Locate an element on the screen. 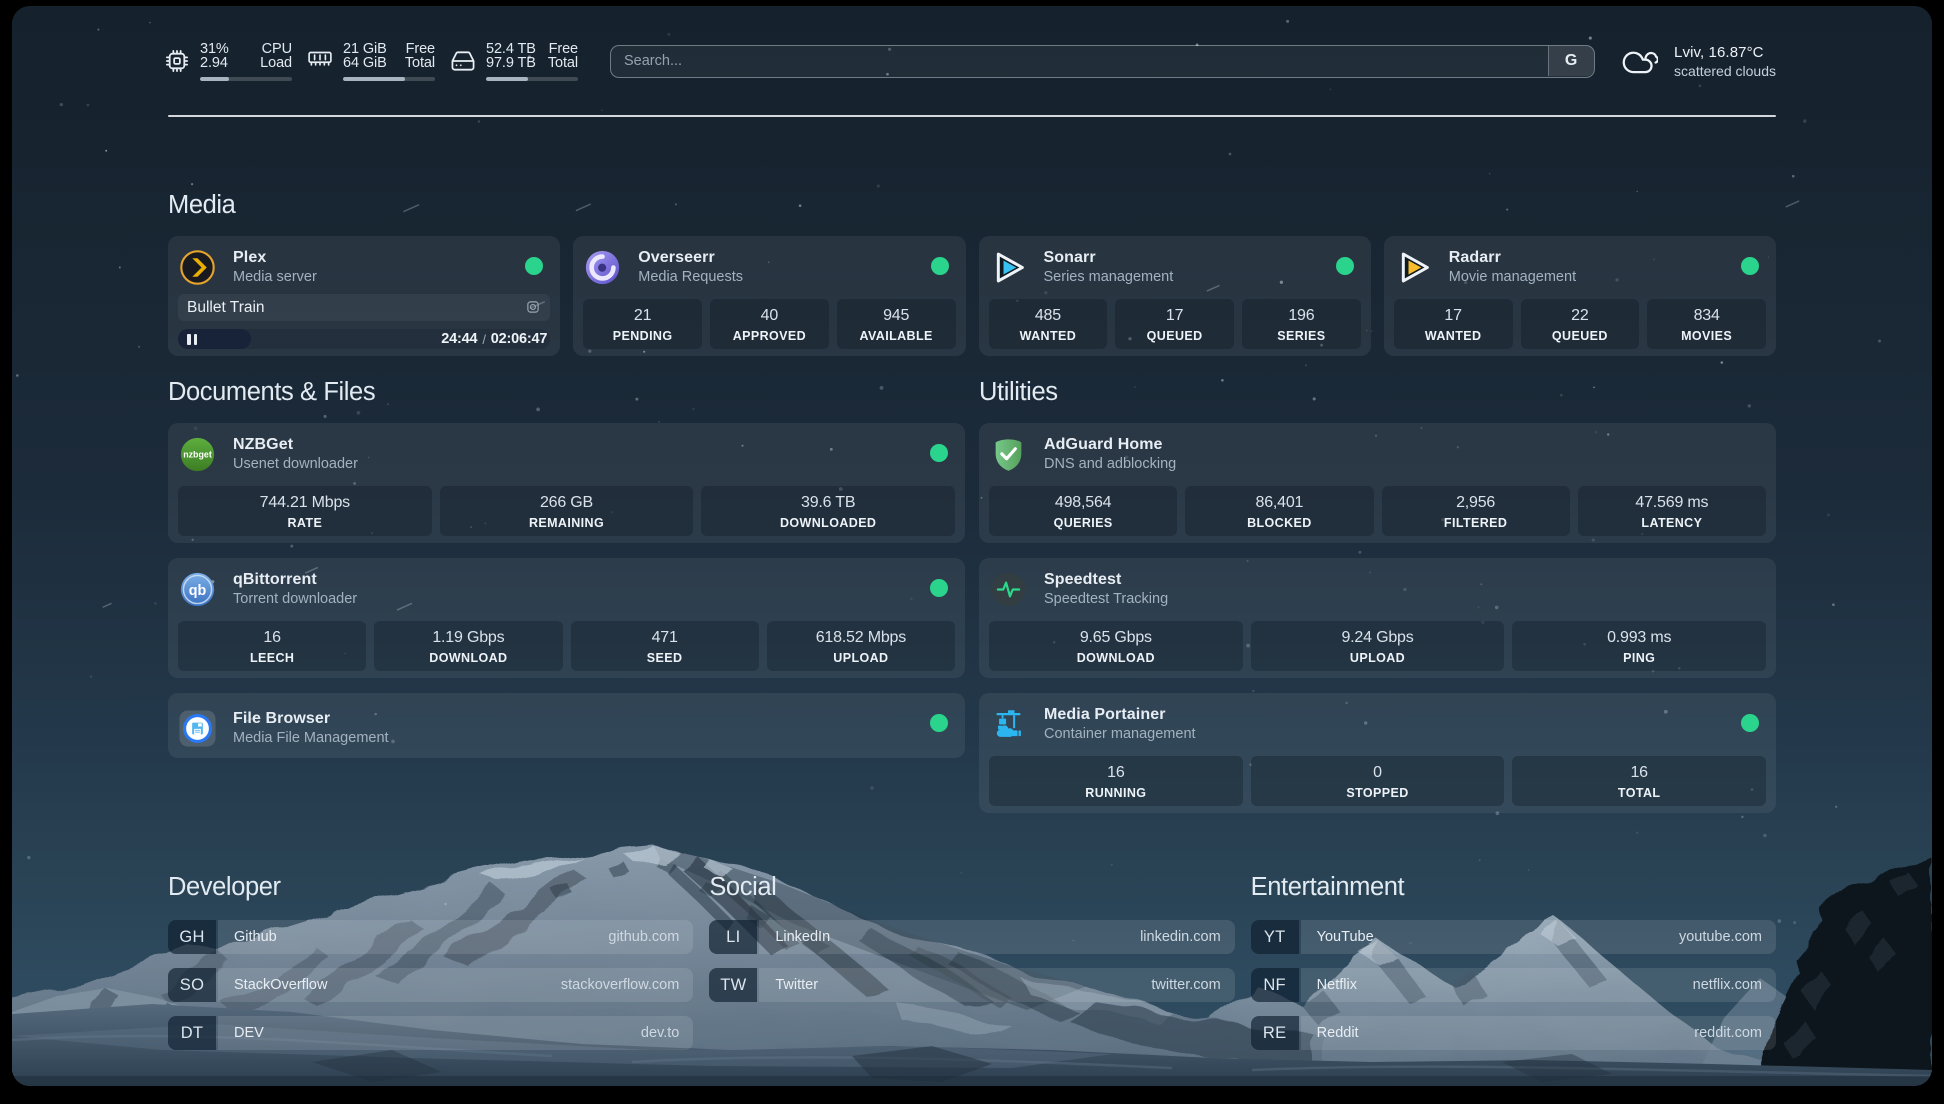  disk-icon is located at coordinates (463, 61).